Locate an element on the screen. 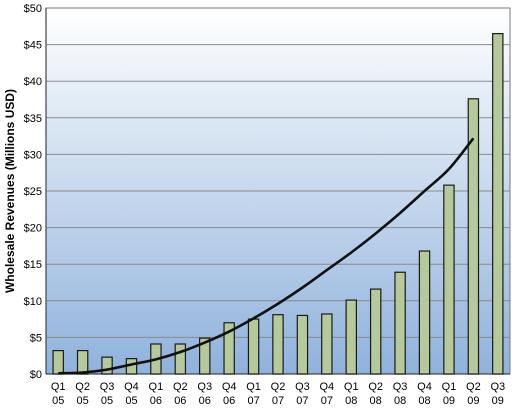 The height and width of the screenshot is (417, 520). y-axis-label: Wholesale Revenues (Millions USD) is located at coordinates (10, 191).